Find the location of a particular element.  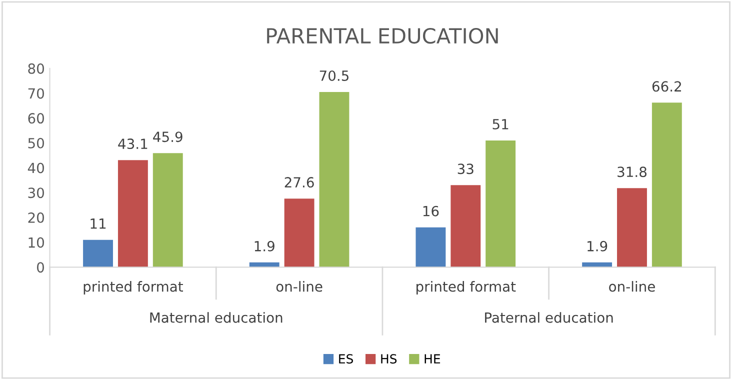

text: Maternal education is located at coordinates (216, 317).